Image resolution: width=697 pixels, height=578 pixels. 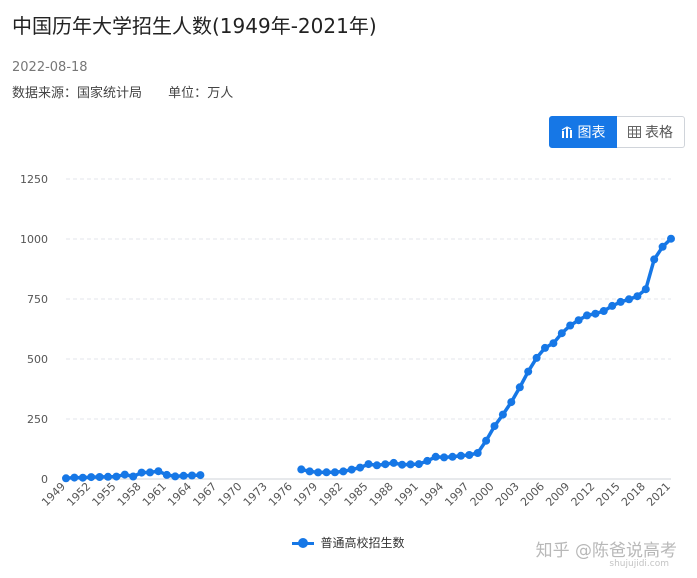 What do you see at coordinates (557, 494) in the screenshot?
I see `x-tick-label: 2009` at bounding box center [557, 494].